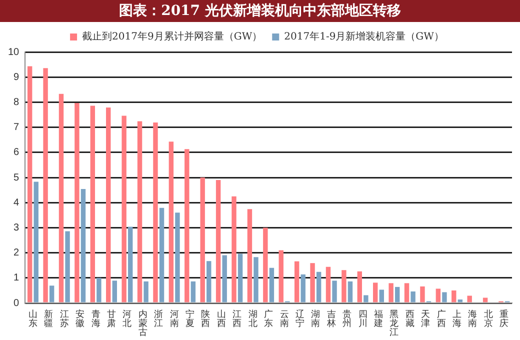 This screenshot has height=340, width=520. Describe the element at coordinates (237, 318) in the screenshot. I see `x-tick-label: 江西` at that location.